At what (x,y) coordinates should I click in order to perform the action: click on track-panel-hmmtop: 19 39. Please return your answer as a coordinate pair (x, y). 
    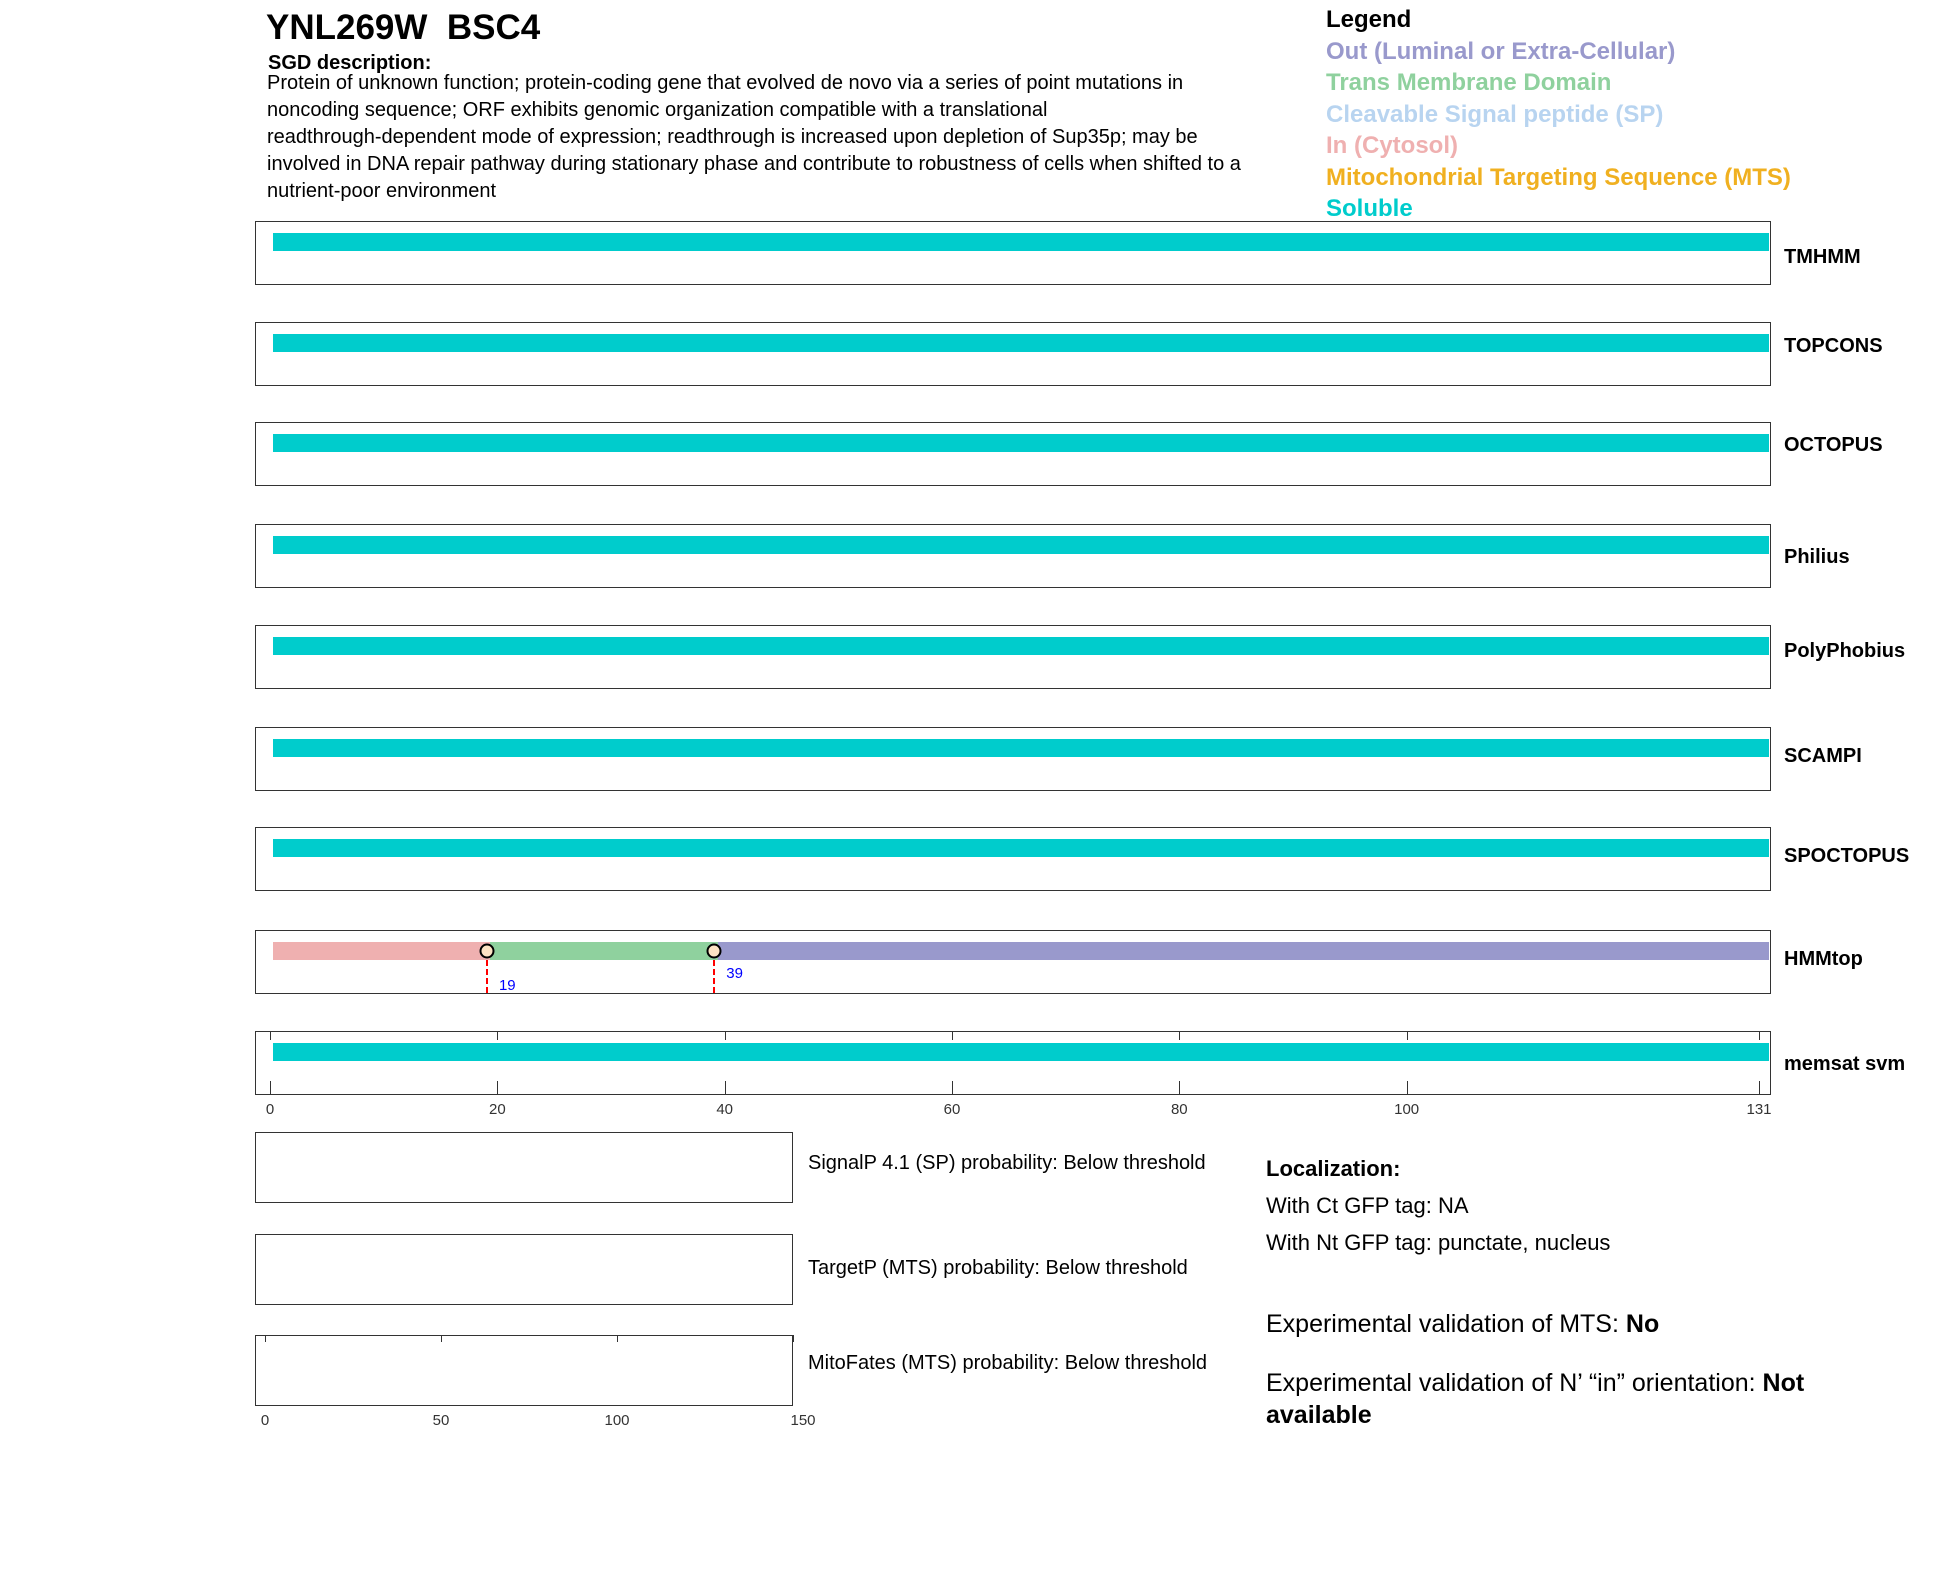
    Looking at the image, I should click on (1013, 962).